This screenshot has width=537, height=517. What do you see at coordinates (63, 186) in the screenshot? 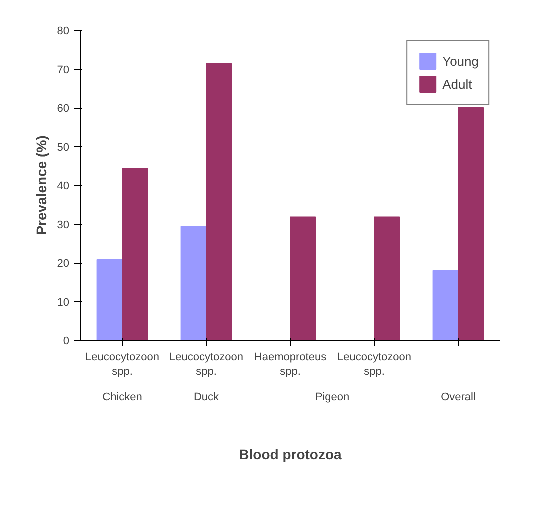
I see `y-tick-label: 40` at bounding box center [63, 186].